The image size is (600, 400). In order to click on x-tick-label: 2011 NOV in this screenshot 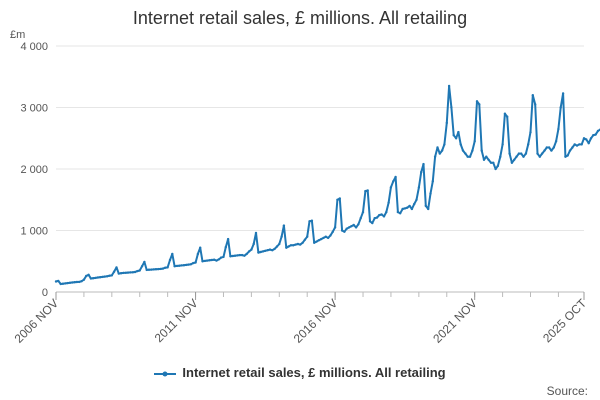, I will do `click(176, 320)`.